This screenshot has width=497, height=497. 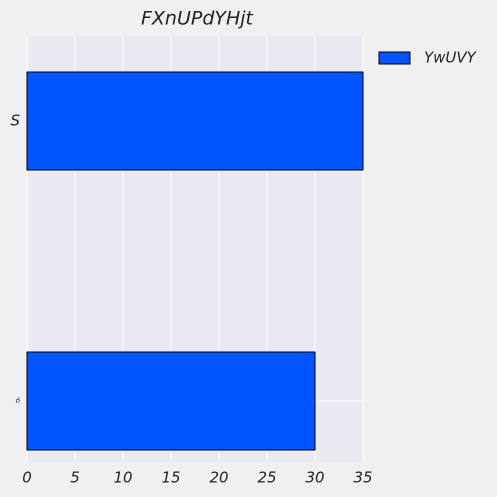 I want to click on y-tick-label: ñ, so click(x=18, y=401).